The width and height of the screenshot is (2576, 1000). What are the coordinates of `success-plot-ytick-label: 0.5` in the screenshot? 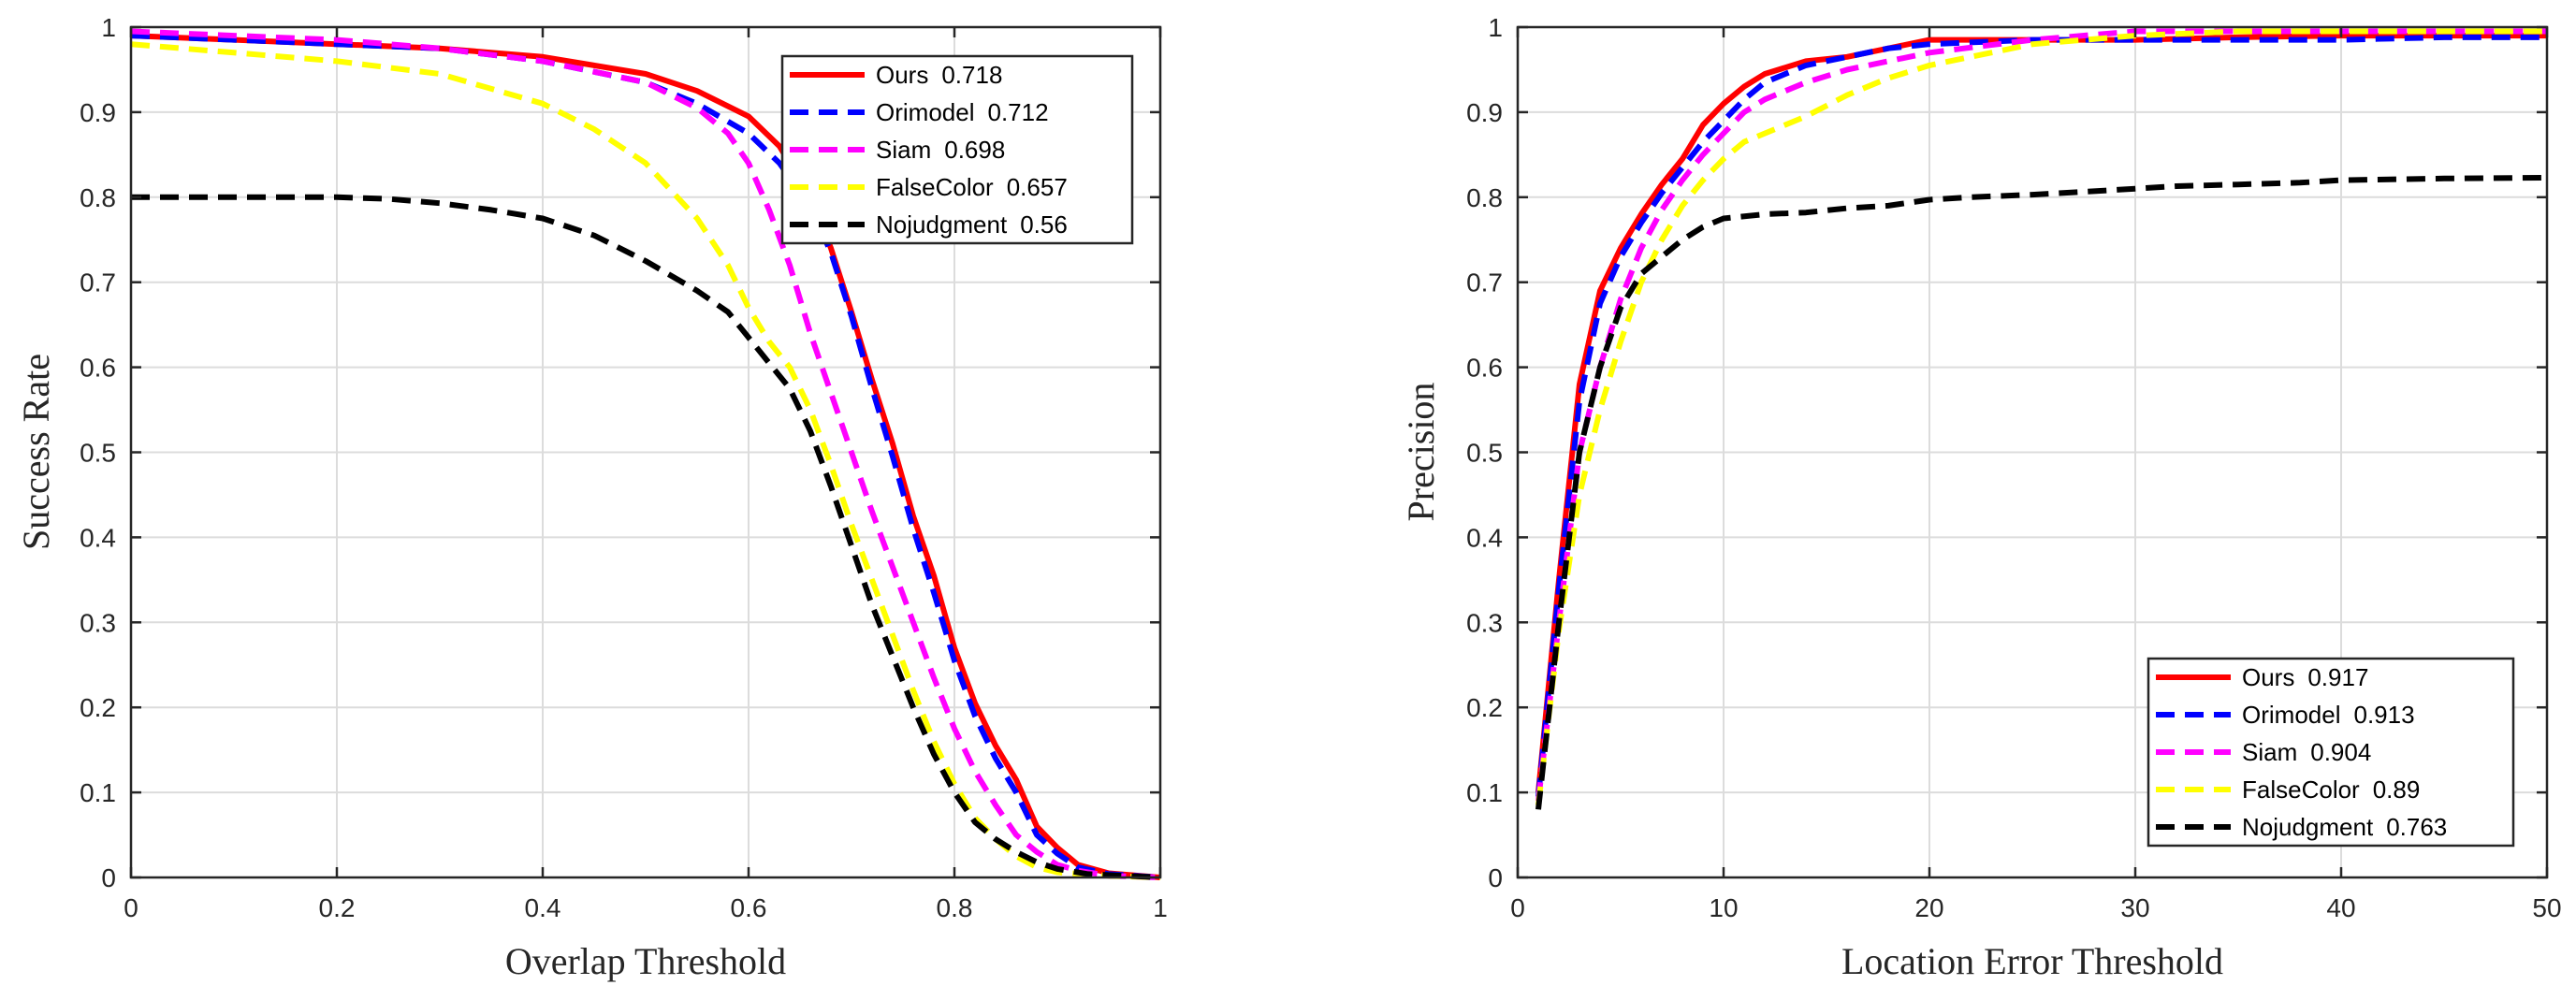 It's located at (98, 453).